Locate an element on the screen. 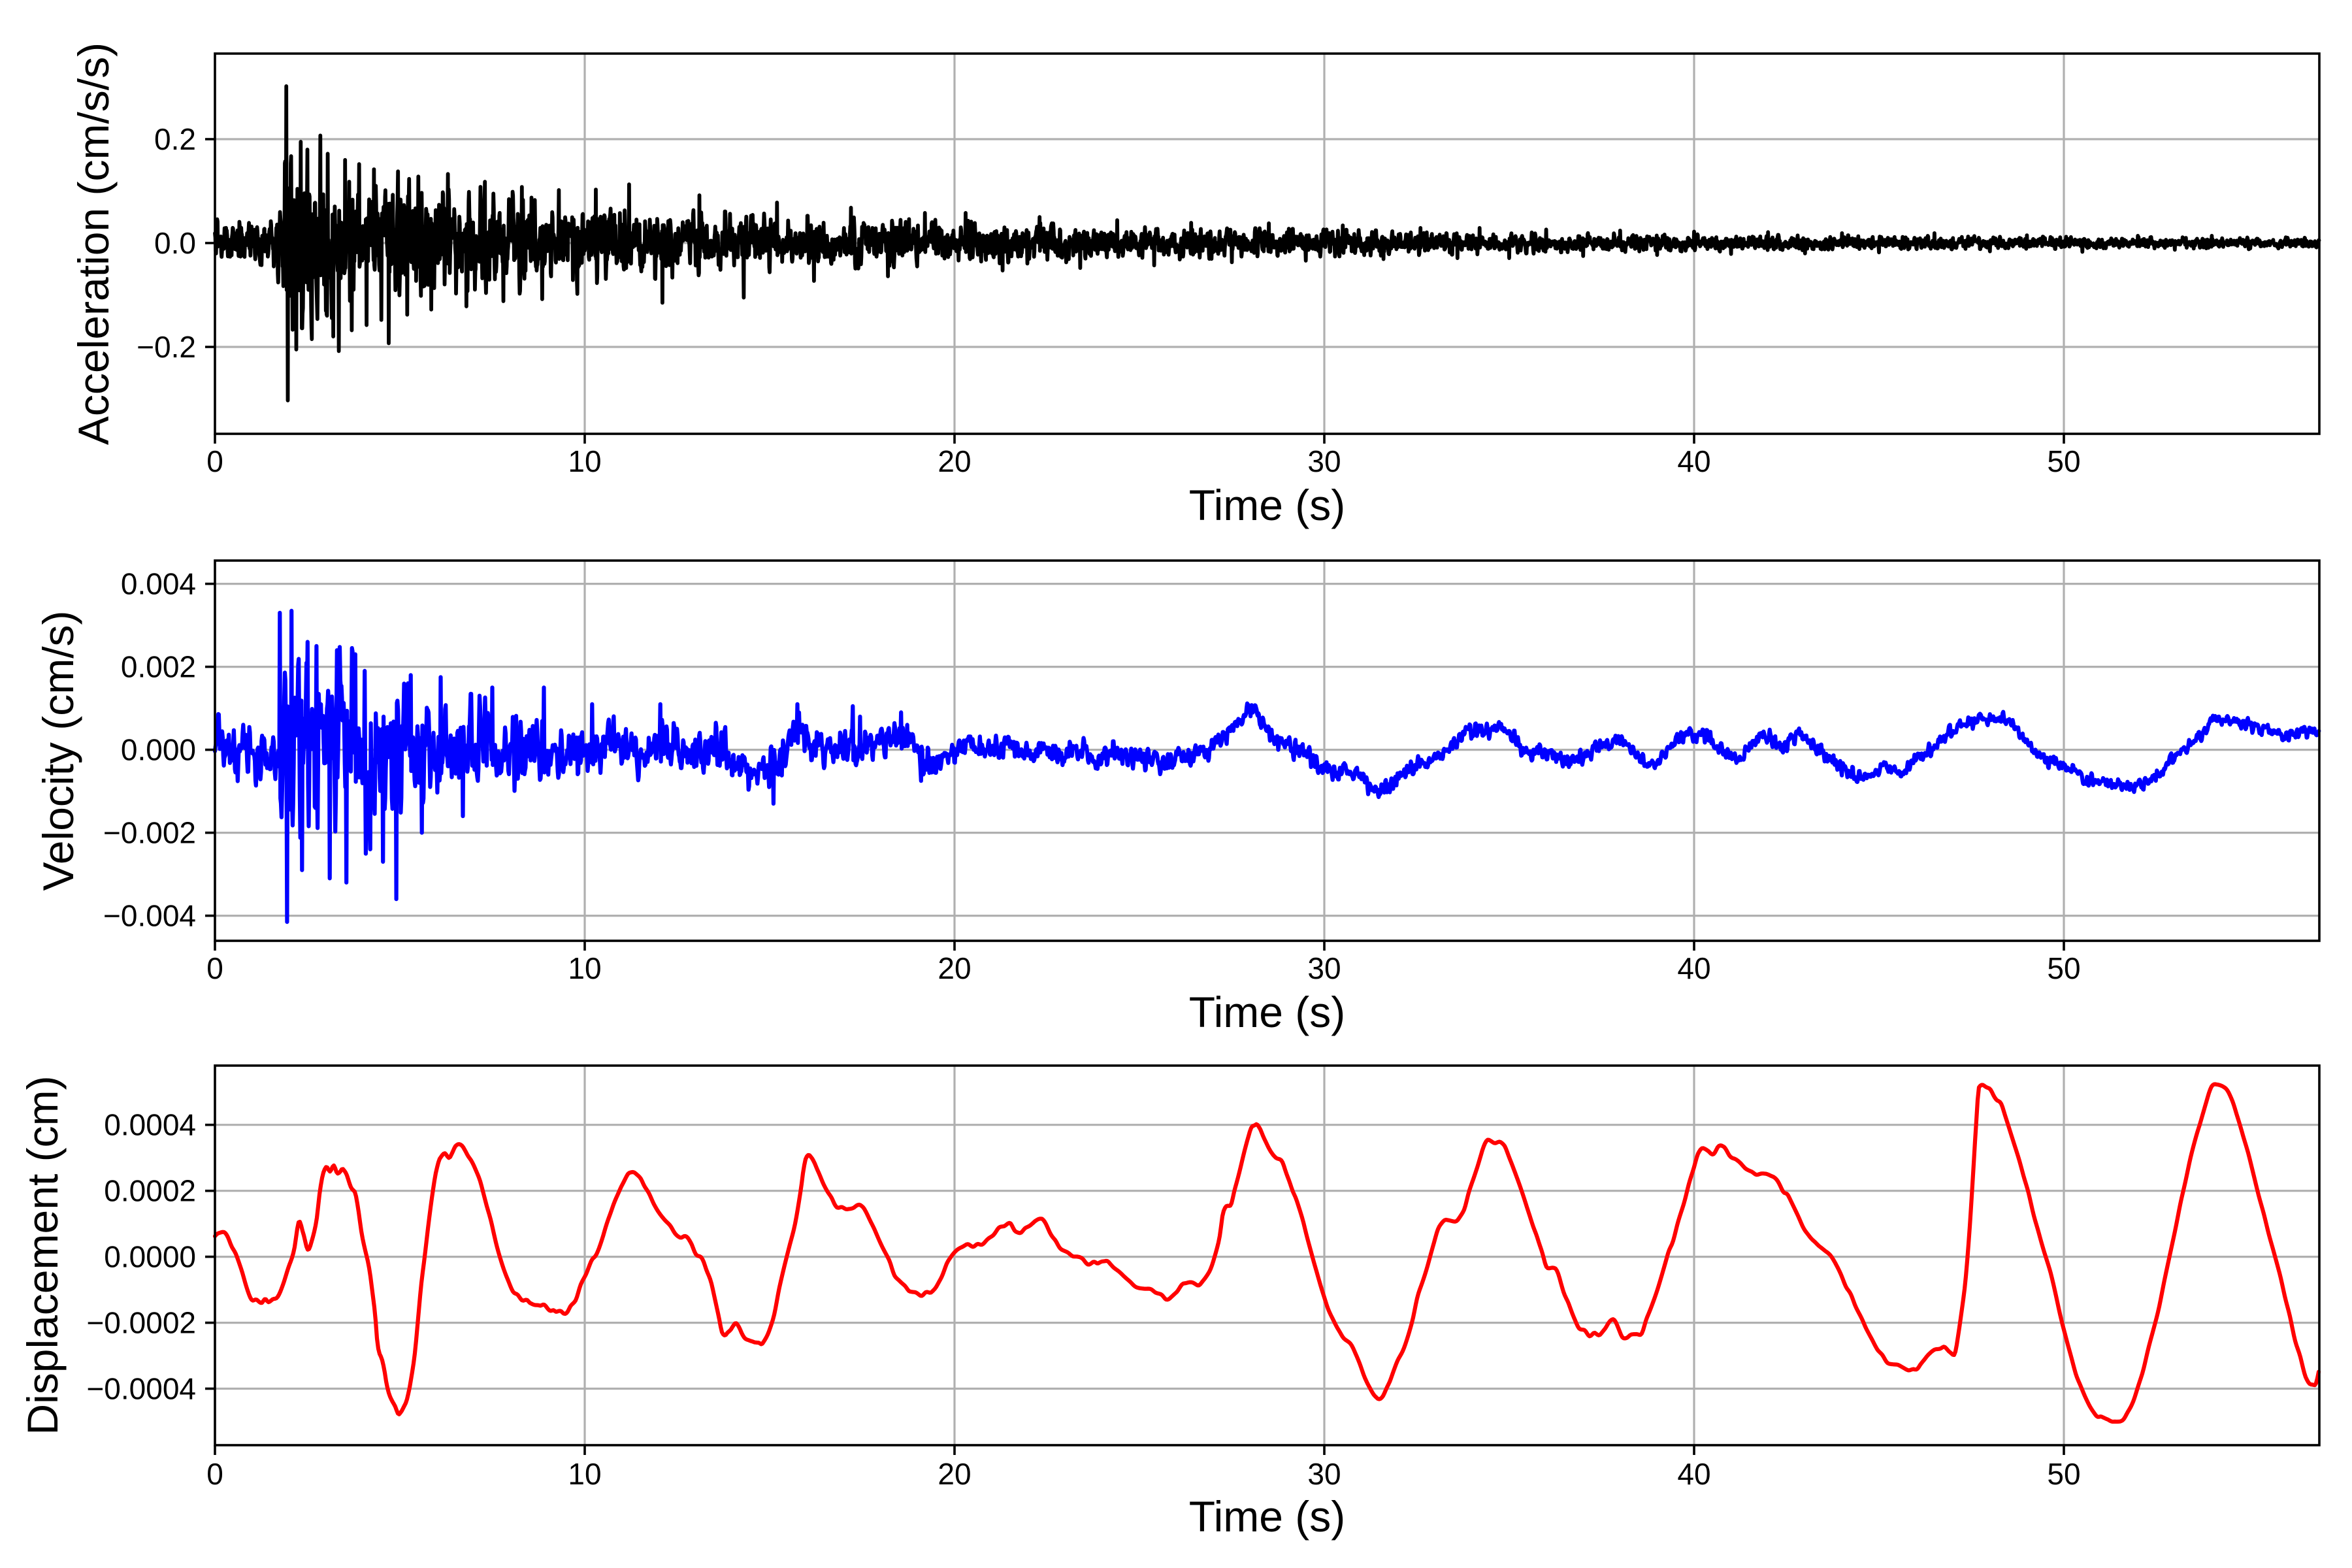  svg-text: −0.0002 is located at coordinates (141, 1322).